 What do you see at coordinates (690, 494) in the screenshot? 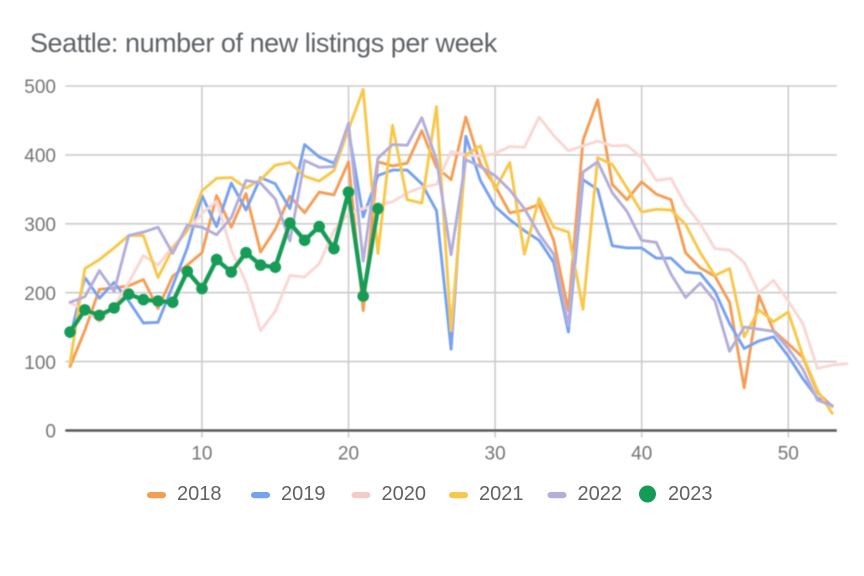
I see `svg-text: 2023` at bounding box center [690, 494].